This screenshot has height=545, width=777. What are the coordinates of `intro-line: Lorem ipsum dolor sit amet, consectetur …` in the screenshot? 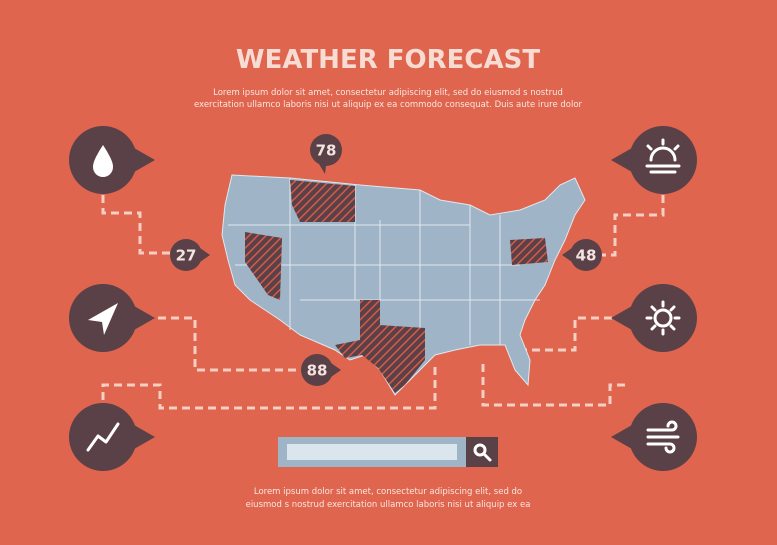 It's located at (388, 93).